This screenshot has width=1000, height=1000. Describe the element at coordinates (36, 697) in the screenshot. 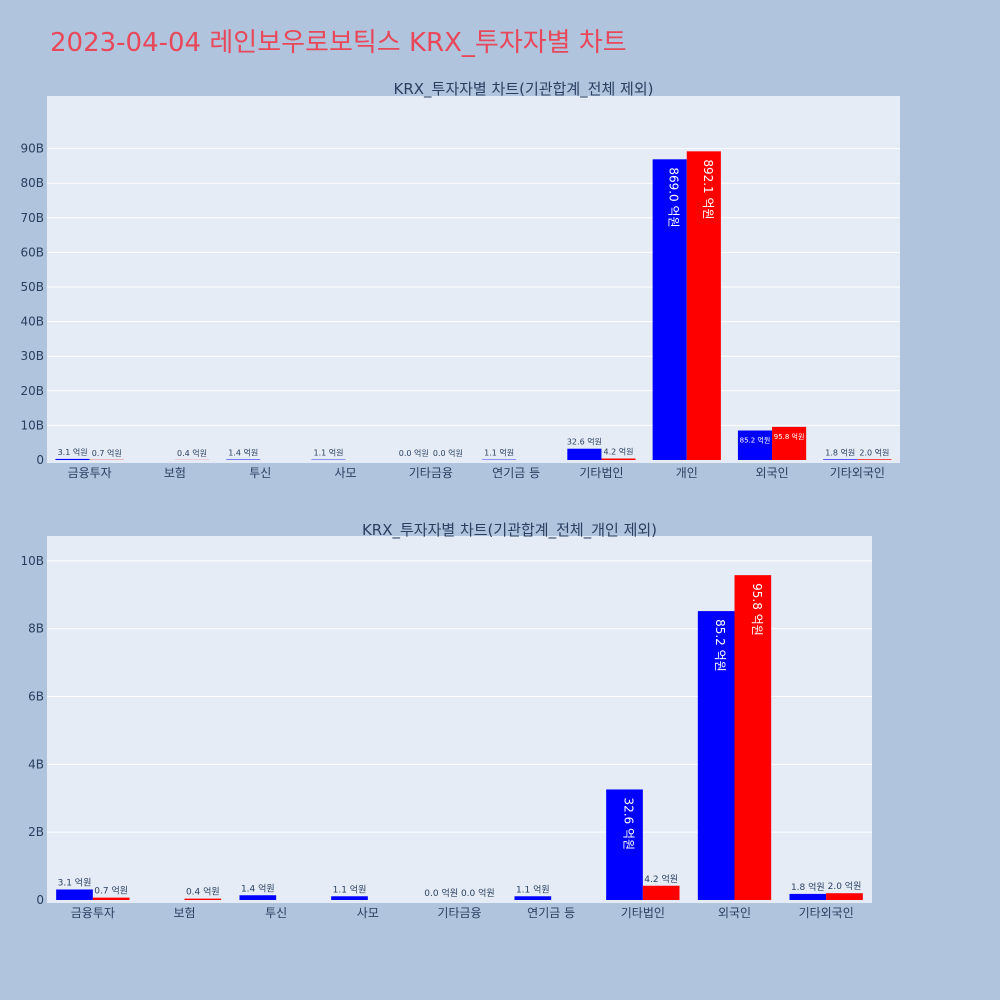

I see `y-tick-label: 6B` at that location.